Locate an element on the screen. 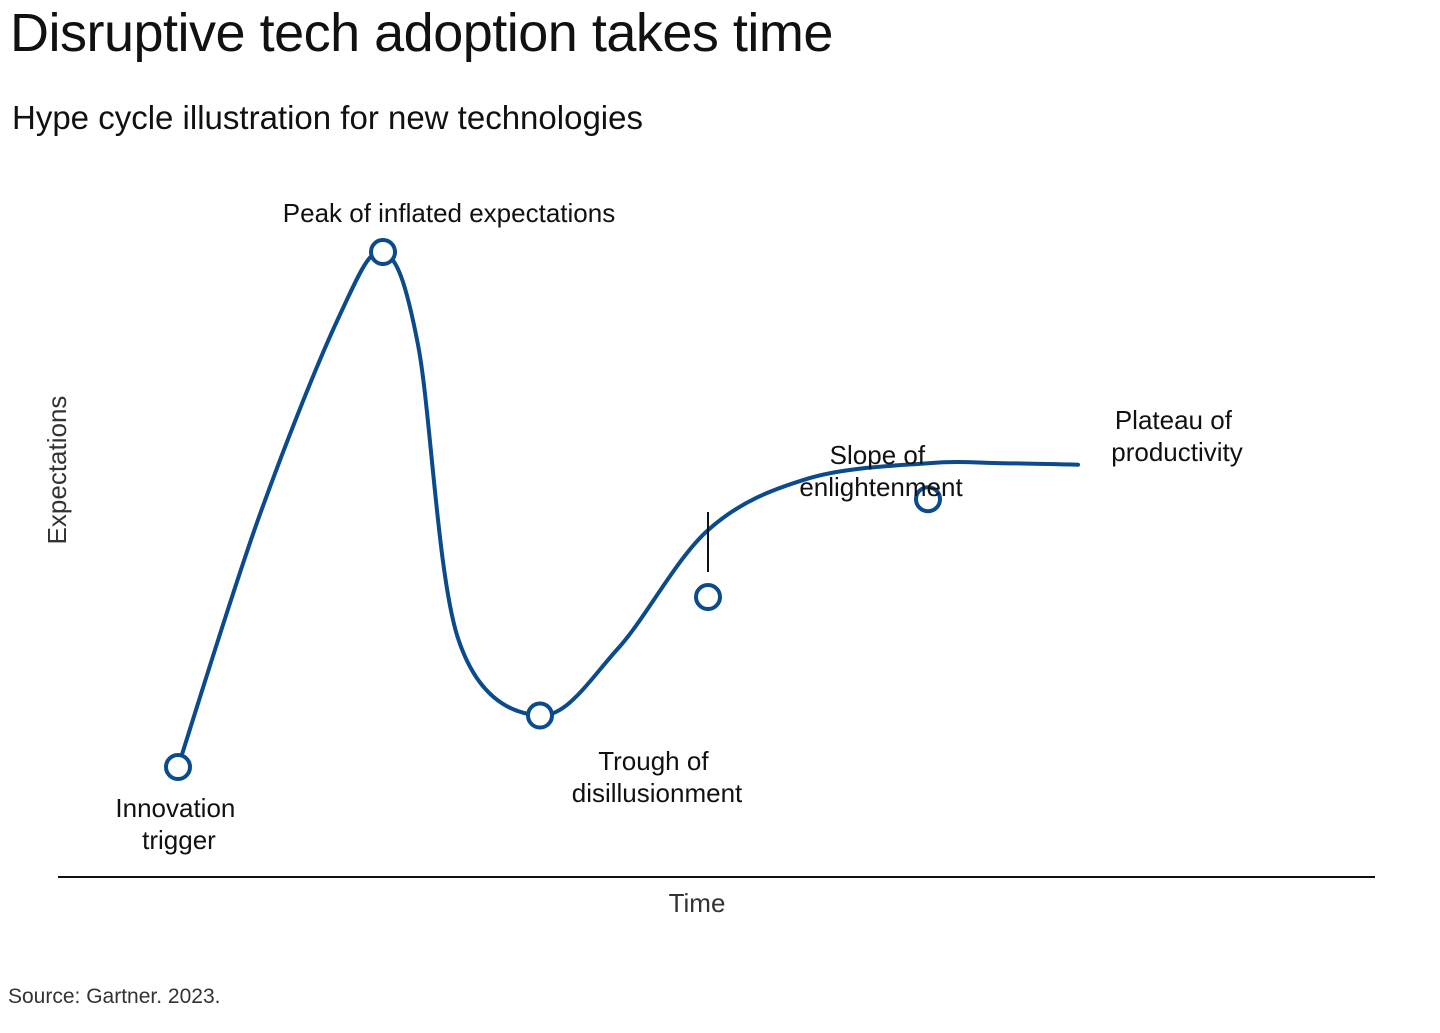 The height and width of the screenshot is (1033, 1440). label-peak-of-inflated-expectations: Peak of inflated expectations is located at coordinates (449, 213).